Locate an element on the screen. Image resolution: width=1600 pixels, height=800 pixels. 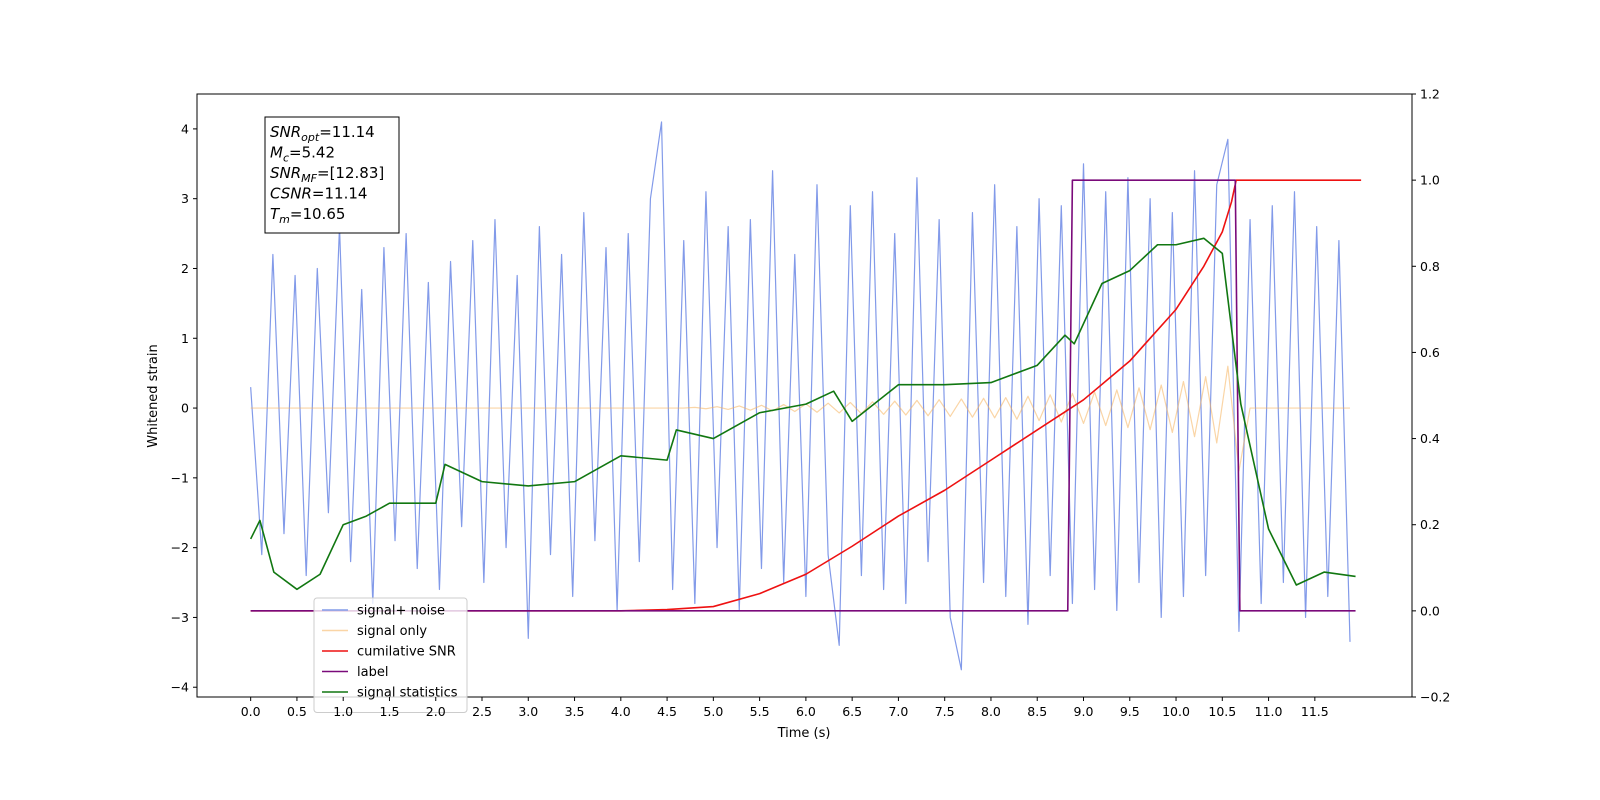
legend-box is located at coordinates (390, 655).